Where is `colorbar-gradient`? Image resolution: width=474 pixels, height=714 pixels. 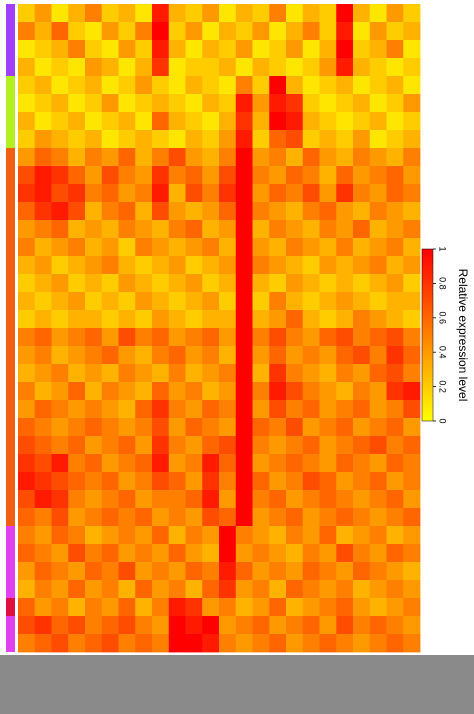
colorbar-gradient is located at coordinates (427, 335).